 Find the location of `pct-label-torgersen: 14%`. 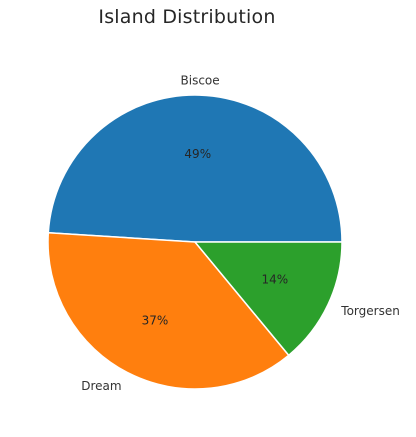

pct-label-torgersen: 14% is located at coordinates (274, 280).